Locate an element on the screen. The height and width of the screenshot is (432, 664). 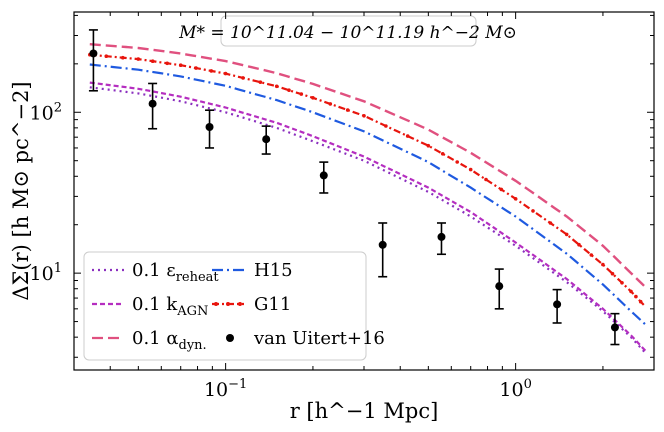
x-axis-label: r [h^−1 Mpc] is located at coordinates (364, 411).